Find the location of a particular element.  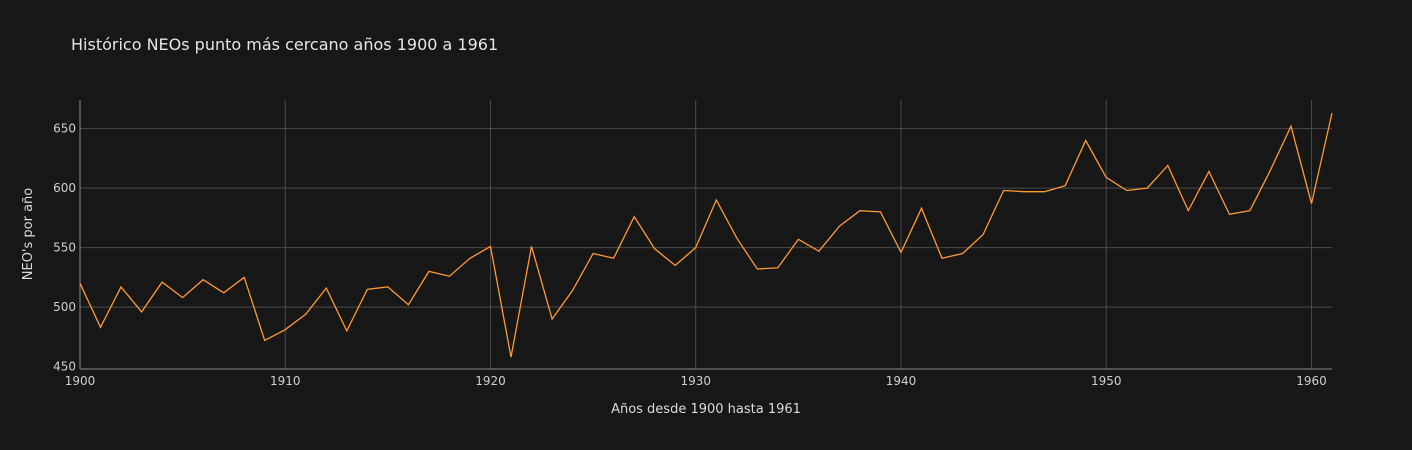

y-tick-label: 600 is located at coordinates (64, 188).